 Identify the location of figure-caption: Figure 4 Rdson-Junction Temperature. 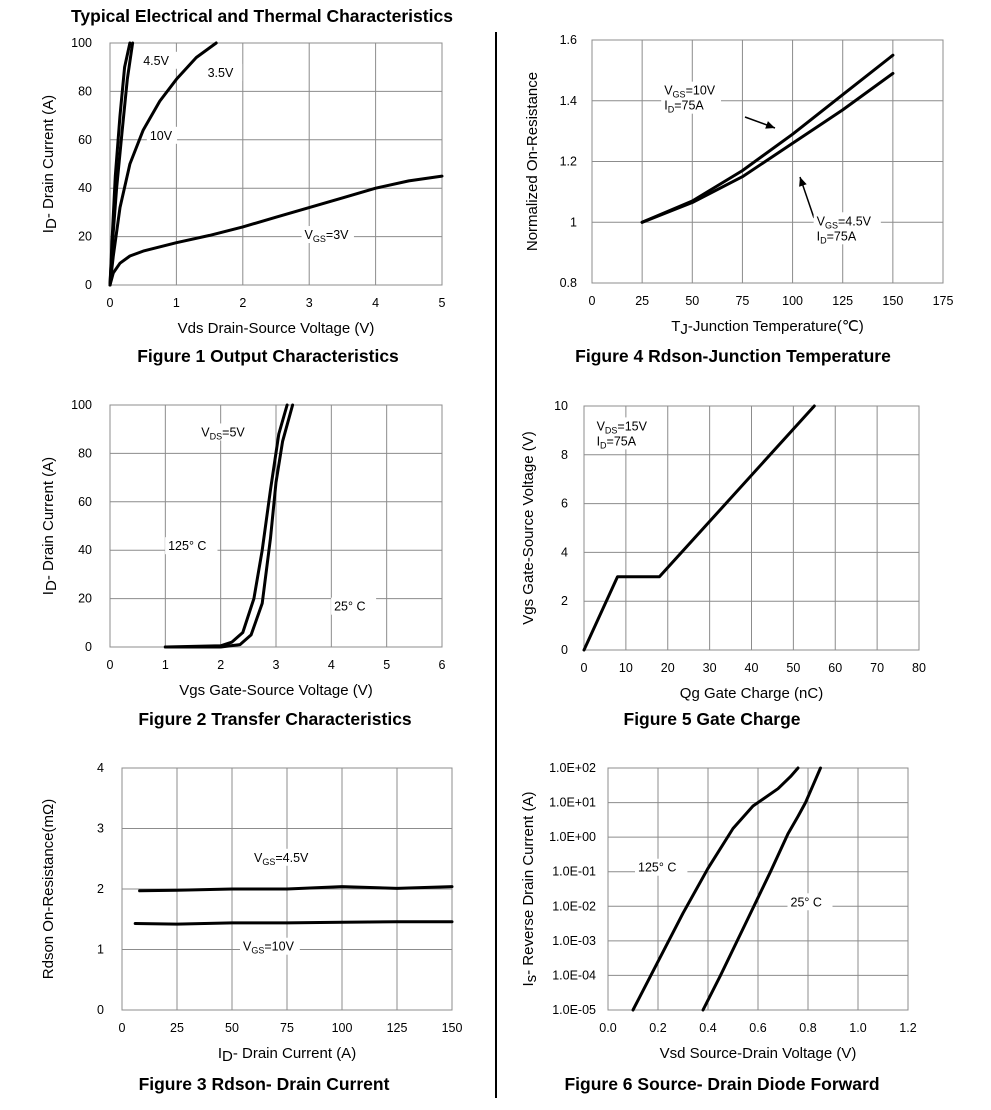
(733, 356).